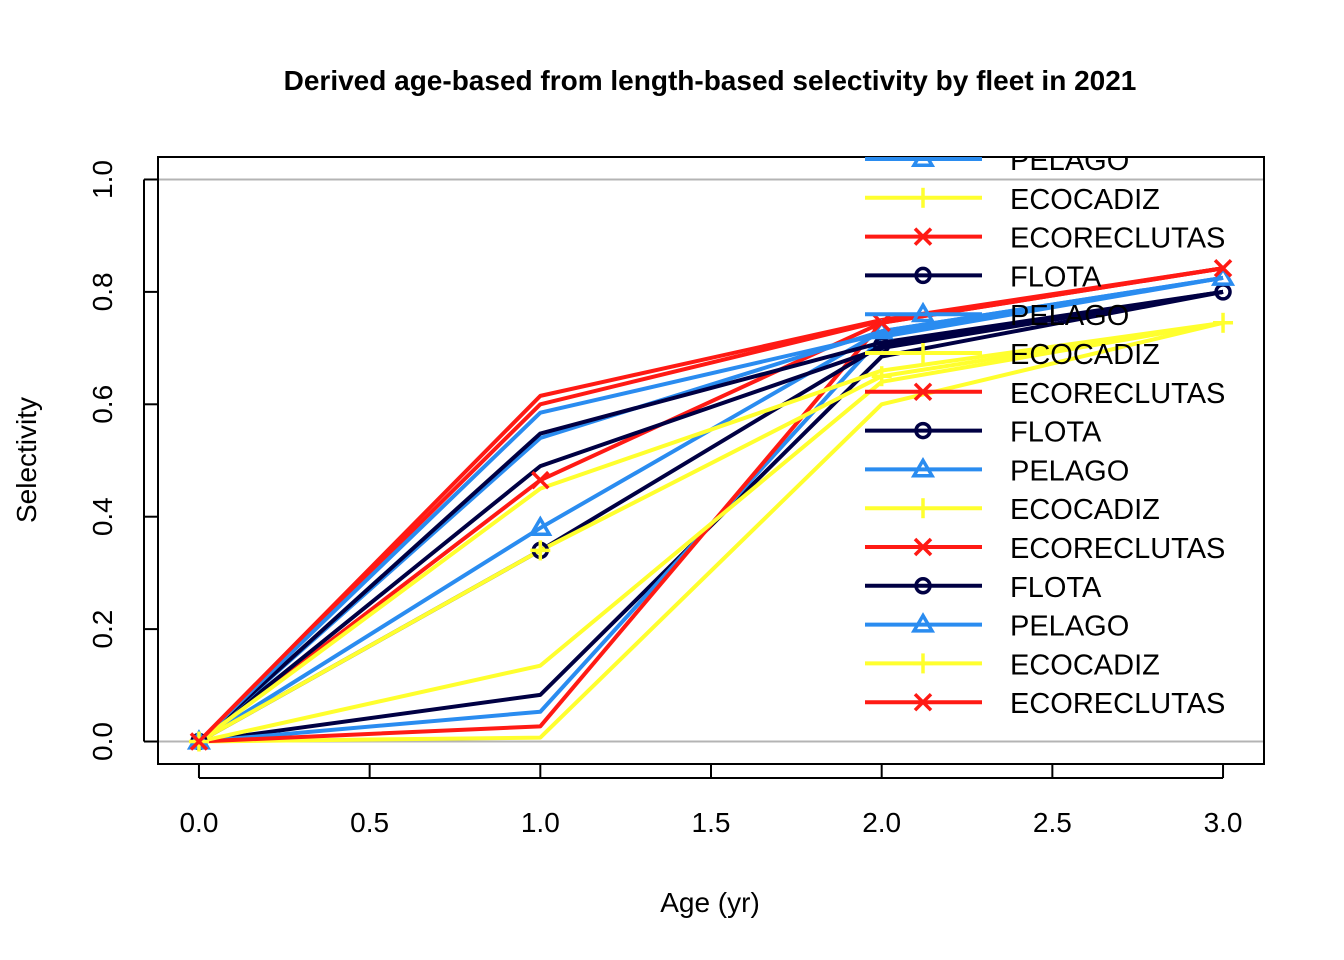 The image size is (1344, 960). Describe the element at coordinates (122, 460) in the screenshot. I see `y-axis: 0.0 0.2 0.4 0.6 0.8 1.0` at that location.